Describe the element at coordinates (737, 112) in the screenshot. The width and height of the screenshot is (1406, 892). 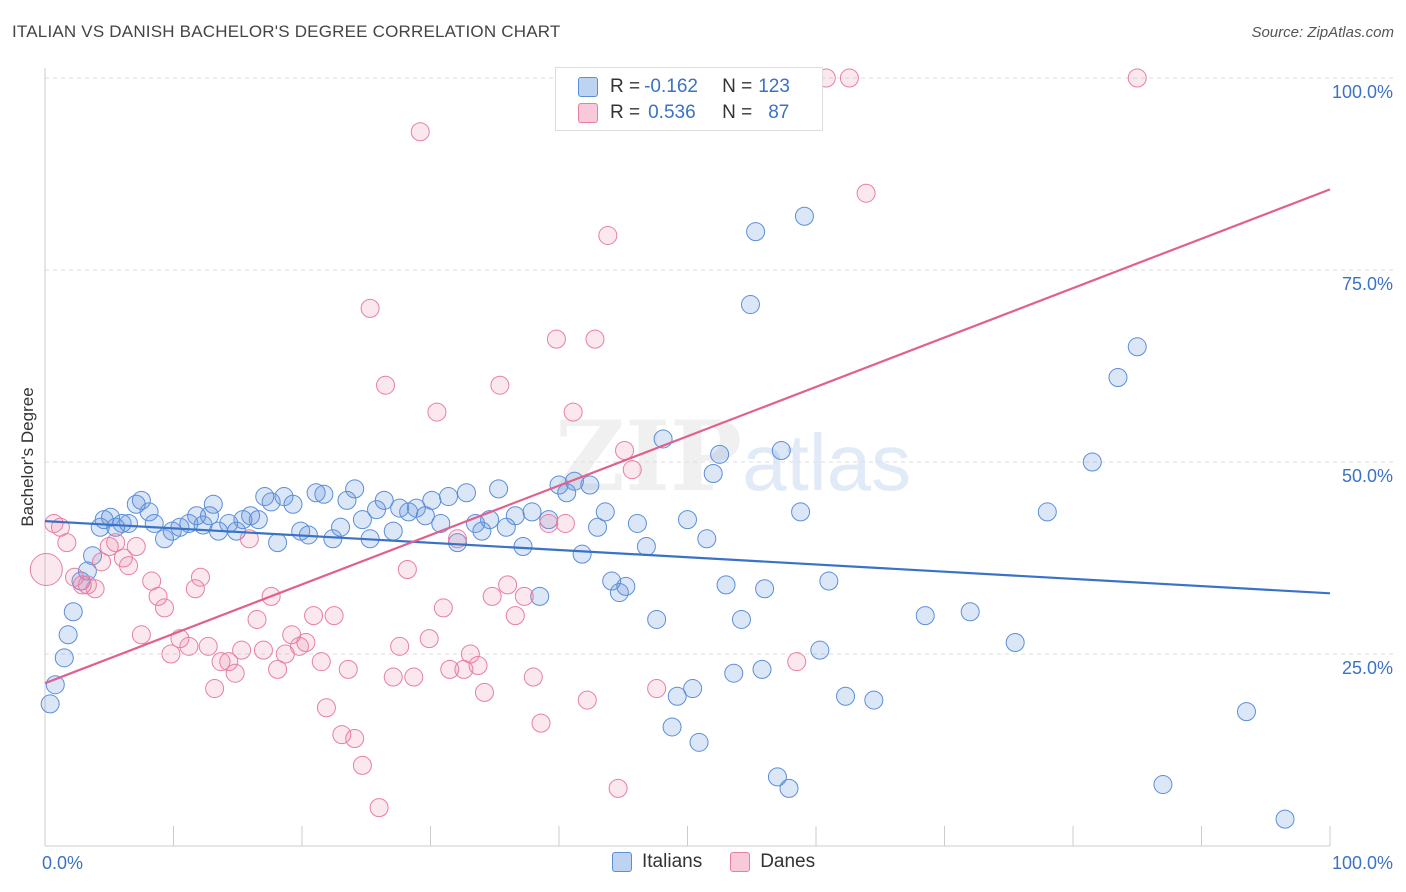
I see `danes-n-label: N =` at that location.